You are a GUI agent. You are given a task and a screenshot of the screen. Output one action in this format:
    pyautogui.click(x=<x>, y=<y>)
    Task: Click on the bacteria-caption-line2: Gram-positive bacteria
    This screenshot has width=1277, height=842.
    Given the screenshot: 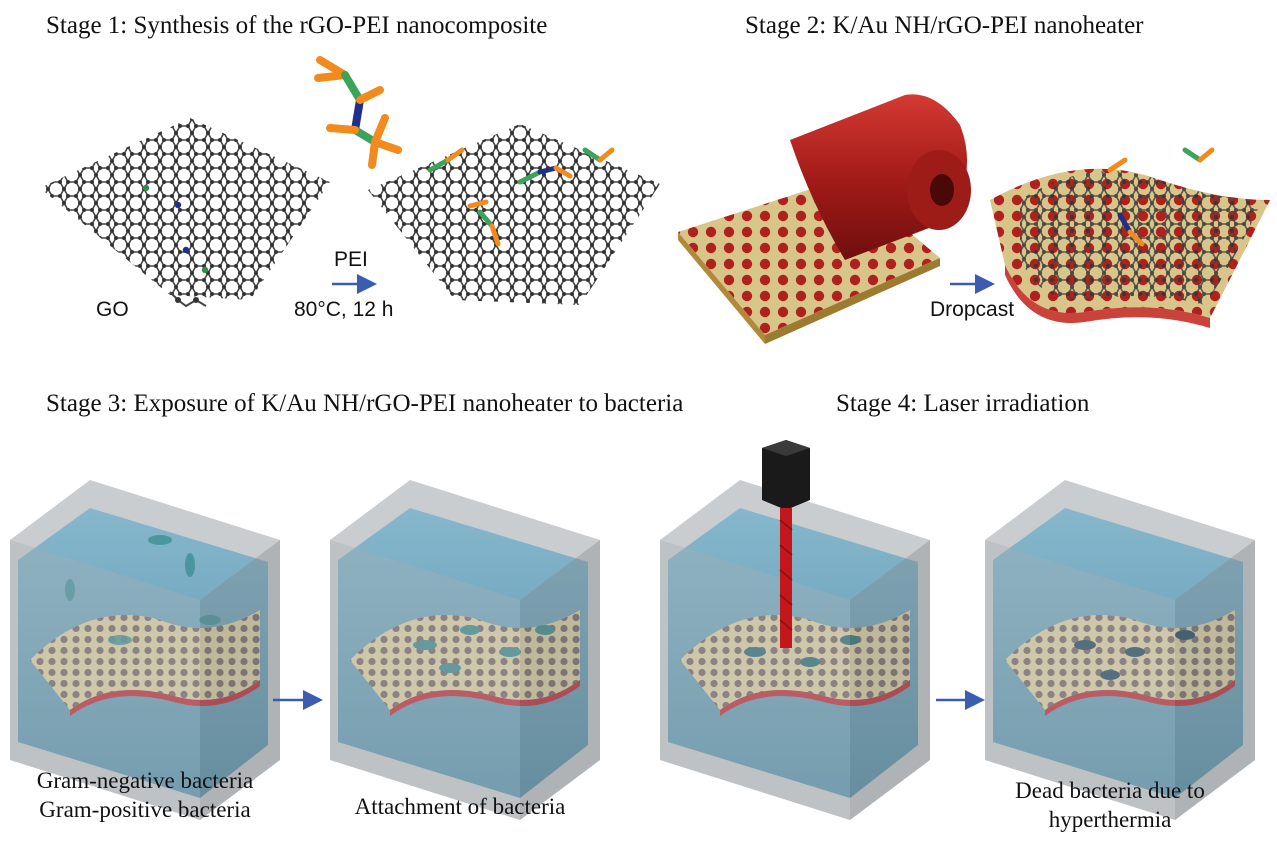 What is the action you would take?
    pyautogui.click(x=145, y=809)
    